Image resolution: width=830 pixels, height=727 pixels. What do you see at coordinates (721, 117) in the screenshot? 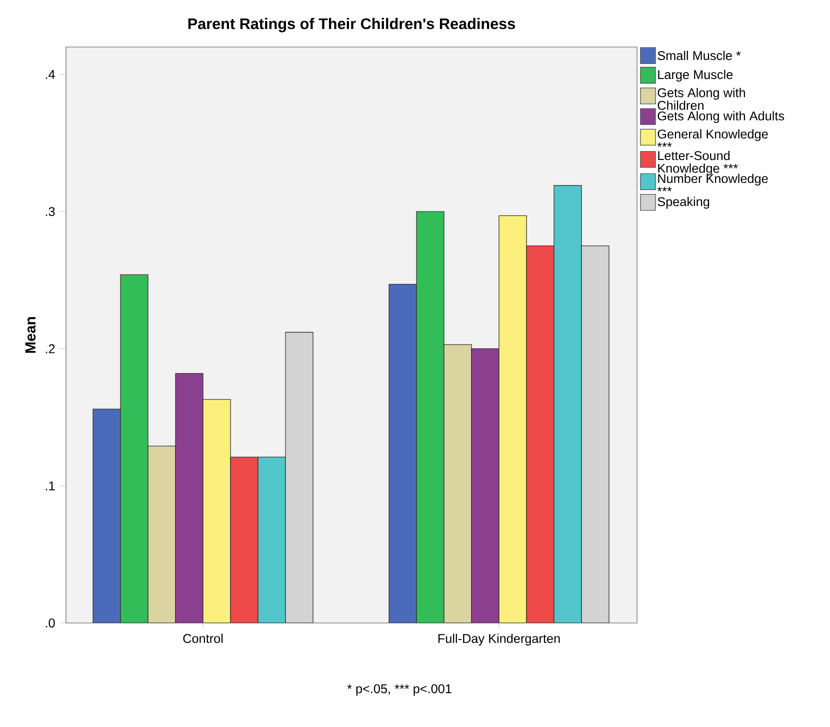
I see `legend-label: Gets Along with Adults` at bounding box center [721, 117].